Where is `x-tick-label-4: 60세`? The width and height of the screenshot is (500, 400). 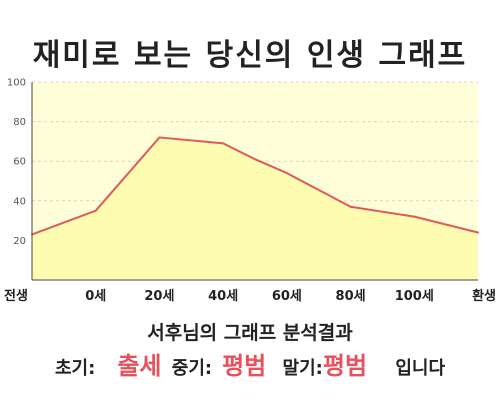 x-tick-label-4: 60세 is located at coordinates (287, 296).